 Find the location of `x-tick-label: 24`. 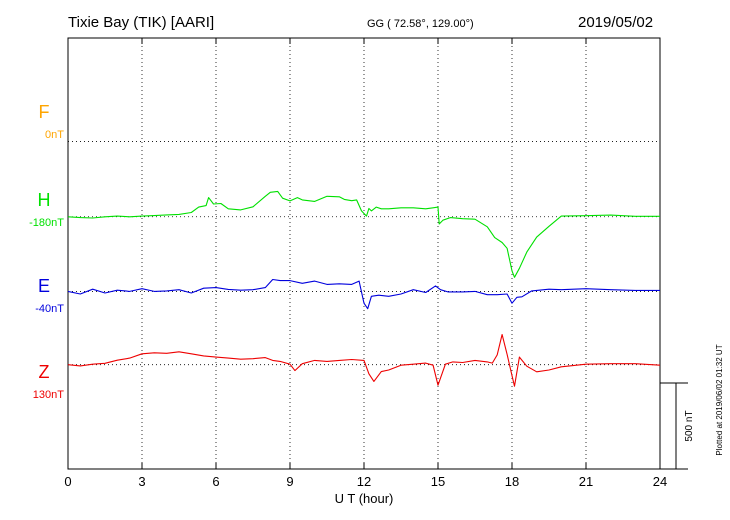

x-tick-label: 24 is located at coordinates (660, 481).